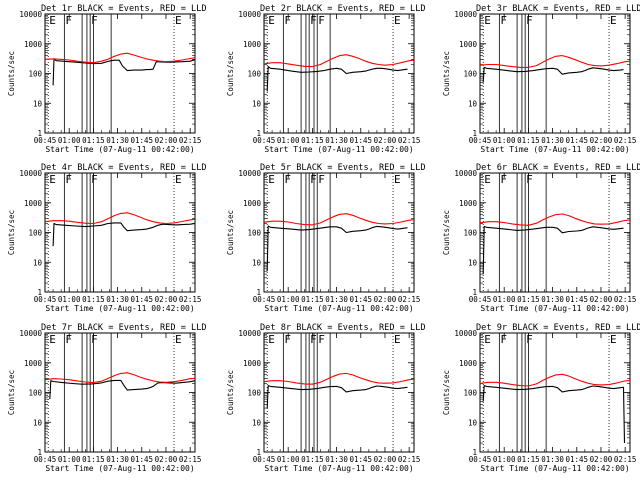  I want to click on panel-title: Det 2r BLACK = Events, RED = LLD, so click(343, 9).